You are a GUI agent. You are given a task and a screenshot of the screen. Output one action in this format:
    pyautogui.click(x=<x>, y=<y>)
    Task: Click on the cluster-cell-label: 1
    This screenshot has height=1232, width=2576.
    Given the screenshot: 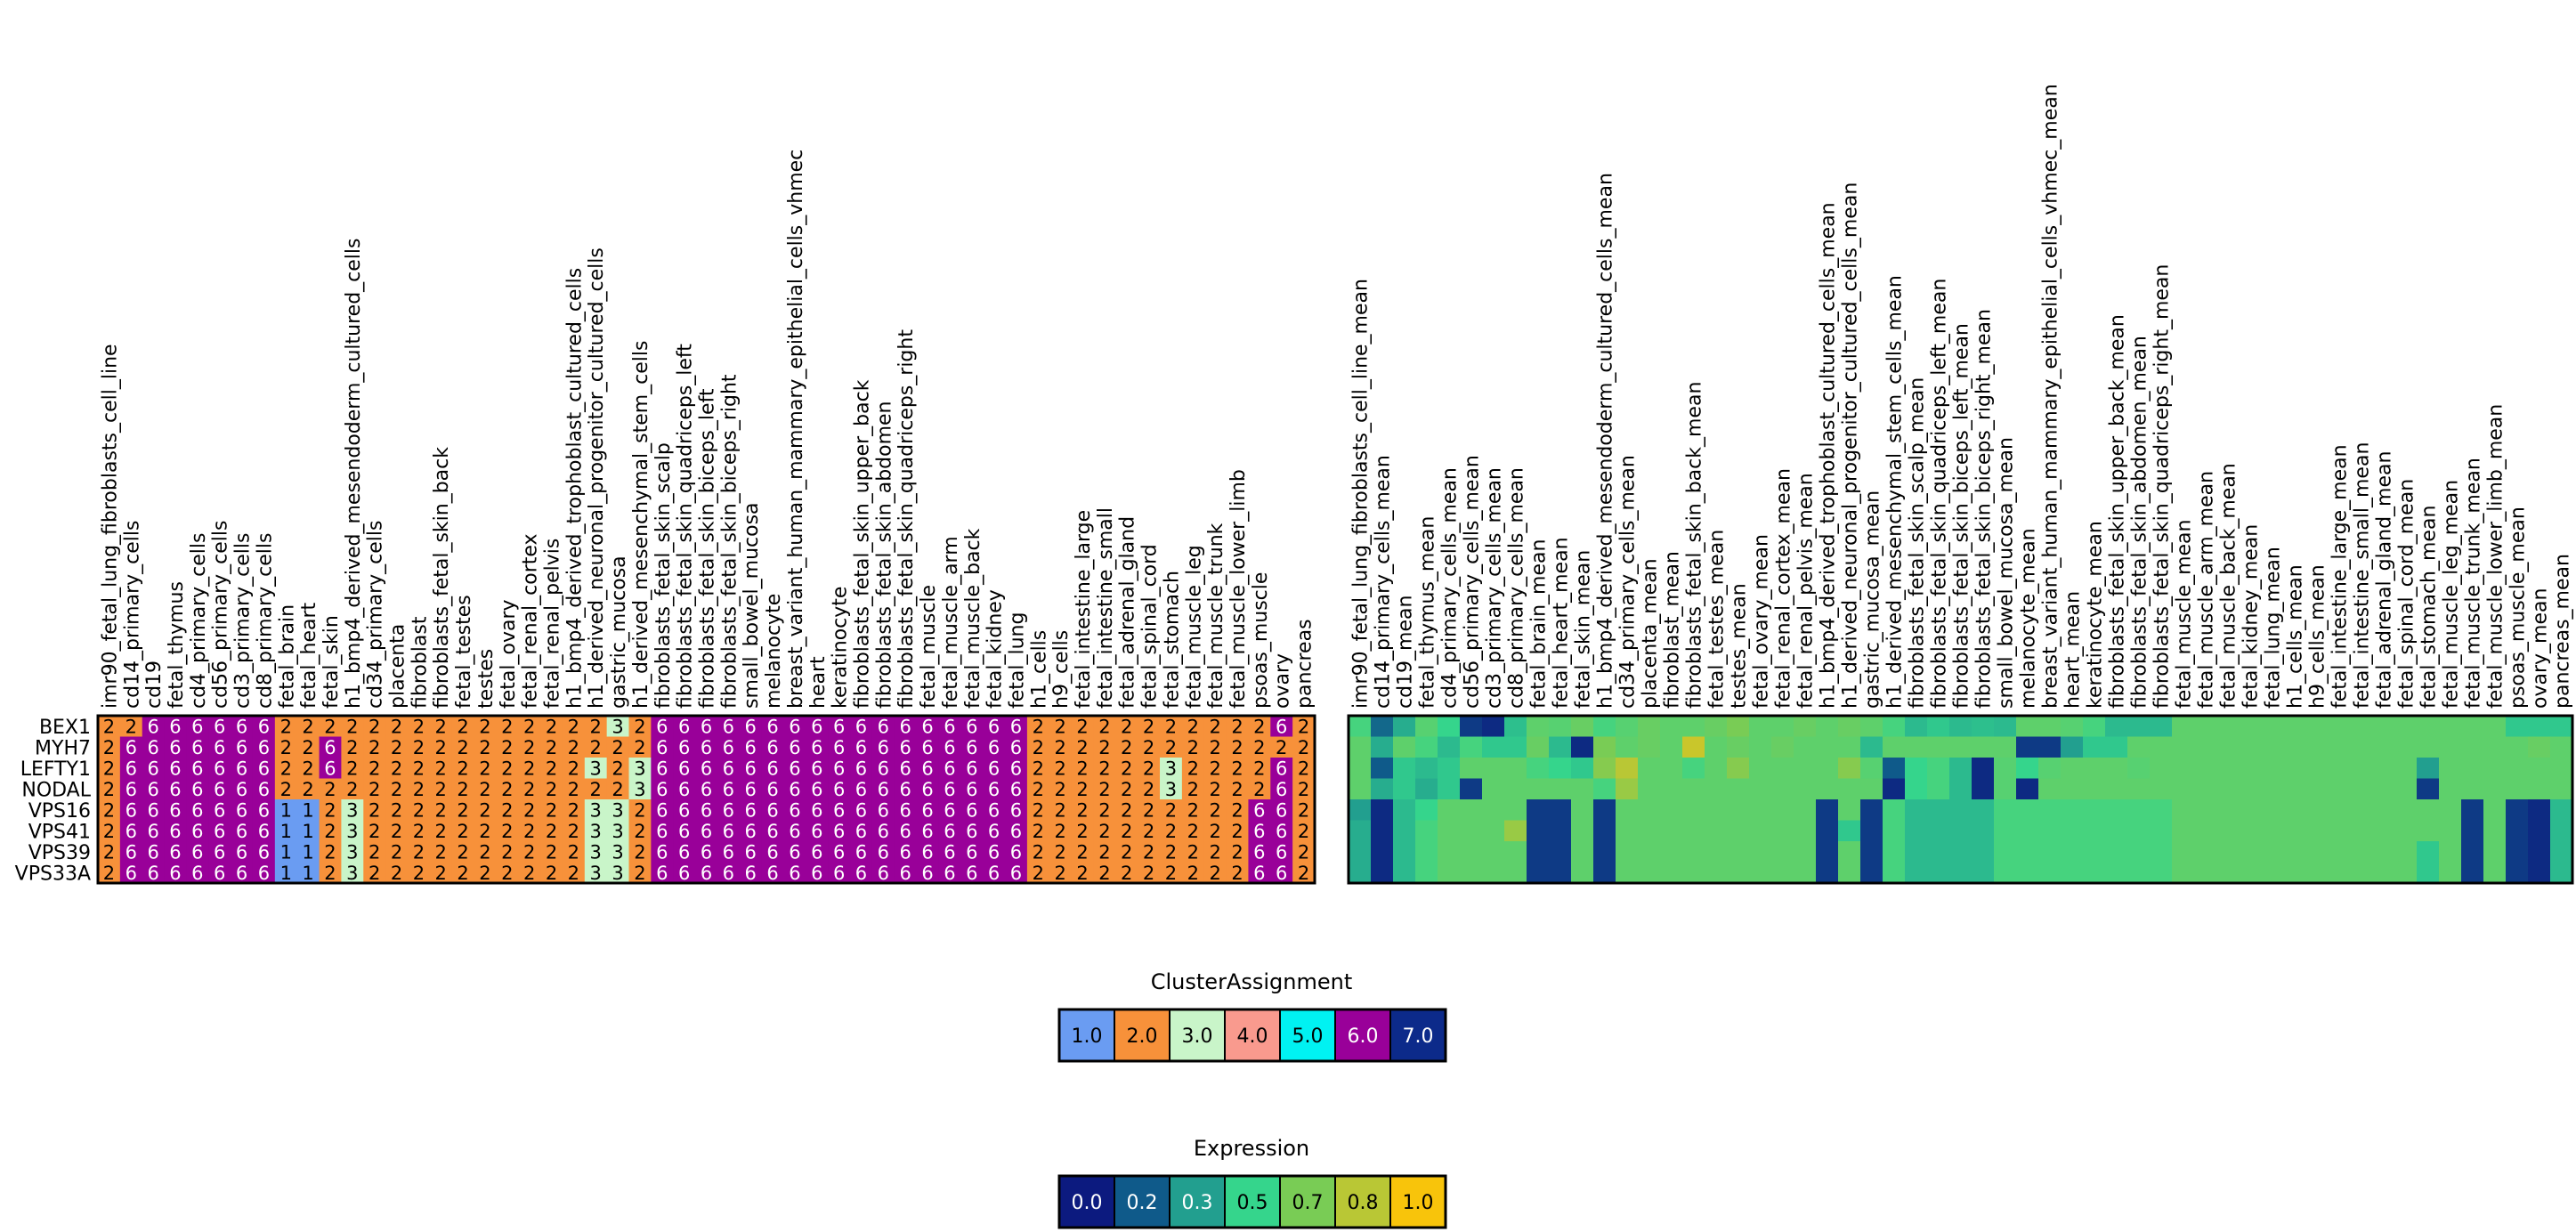 What is the action you would take?
    pyautogui.click(x=286, y=852)
    